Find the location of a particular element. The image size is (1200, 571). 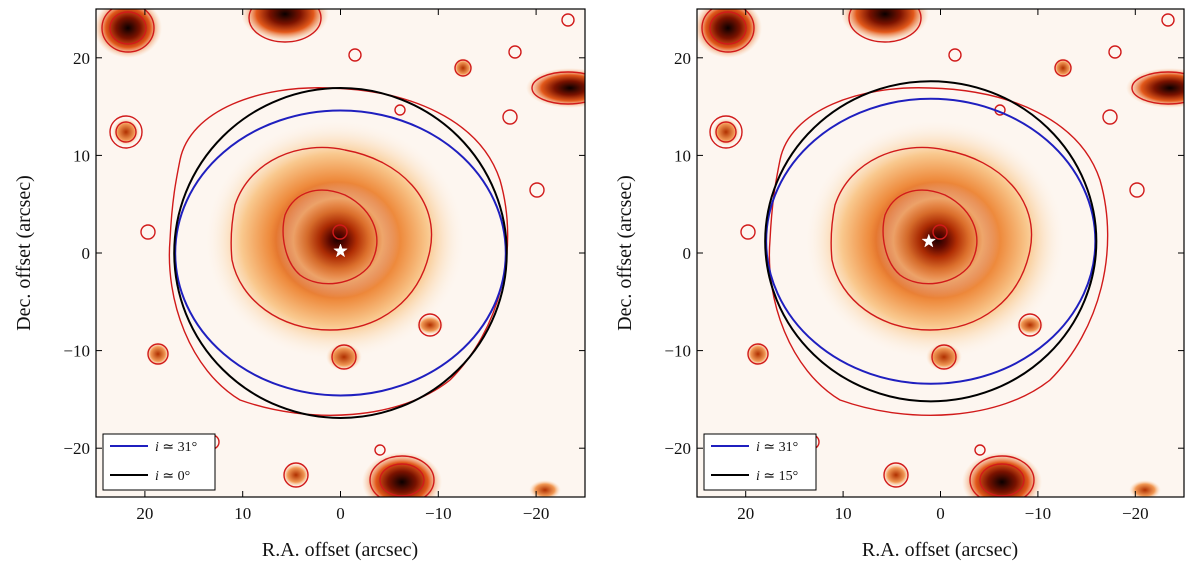

left-legend: i ≃ 31° i ≃ 0° is located at coordinates (159, 462).